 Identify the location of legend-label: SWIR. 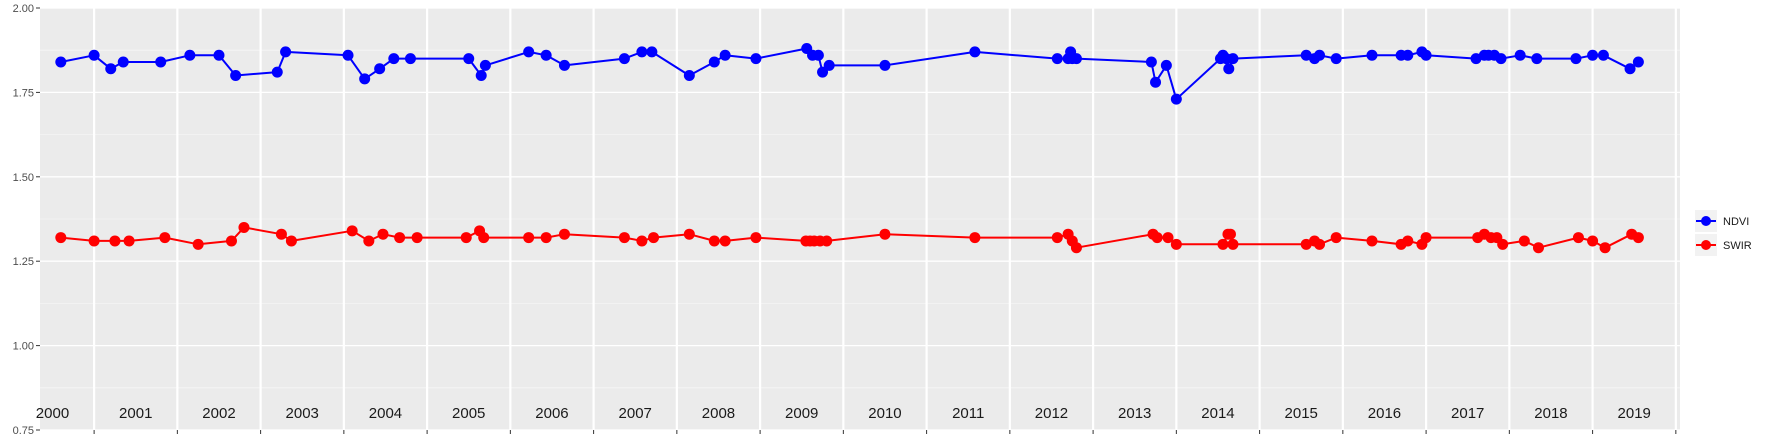
(1737, 246).